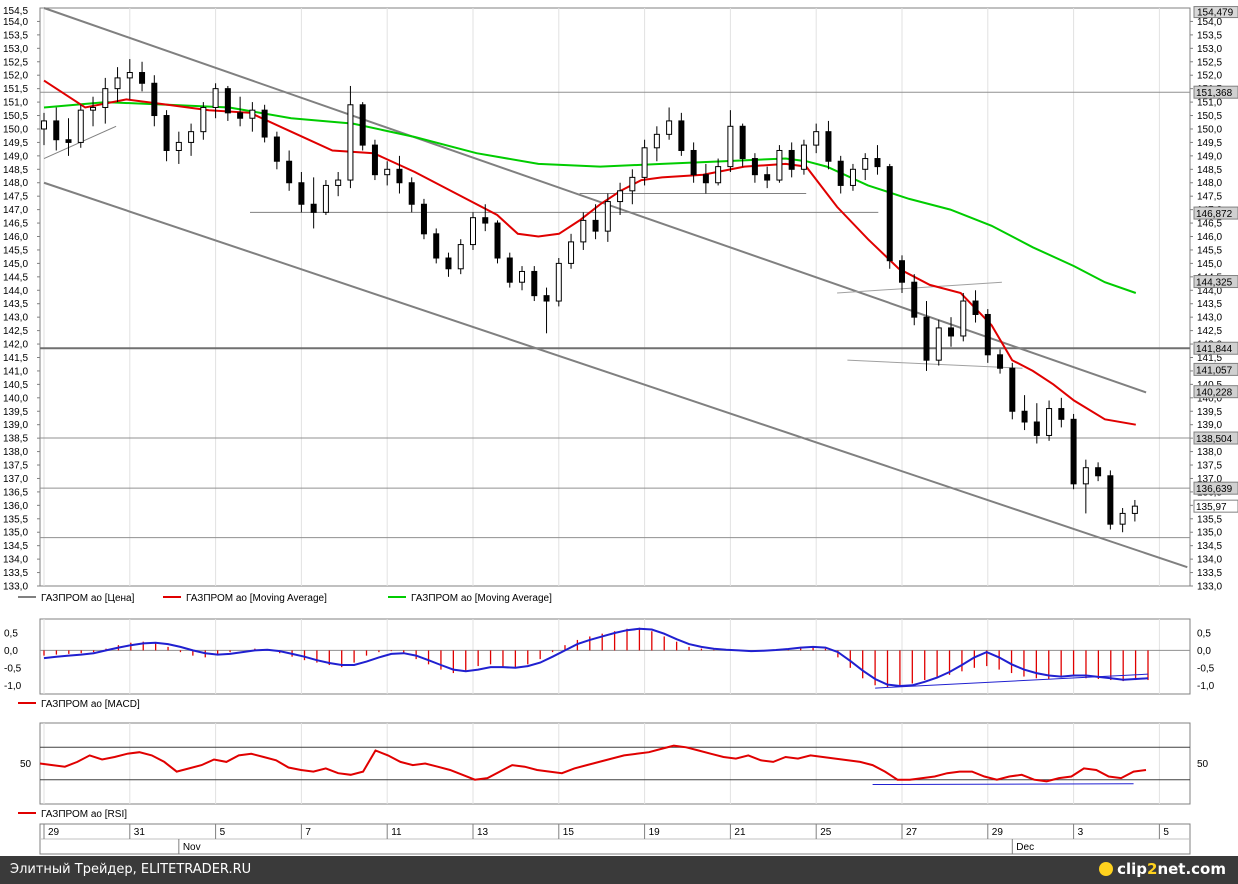  What do you see at coordinates (15, 224) in the screenshot?
I see `price-left-tick-label: 146,5` at bounding box center [15, 224].